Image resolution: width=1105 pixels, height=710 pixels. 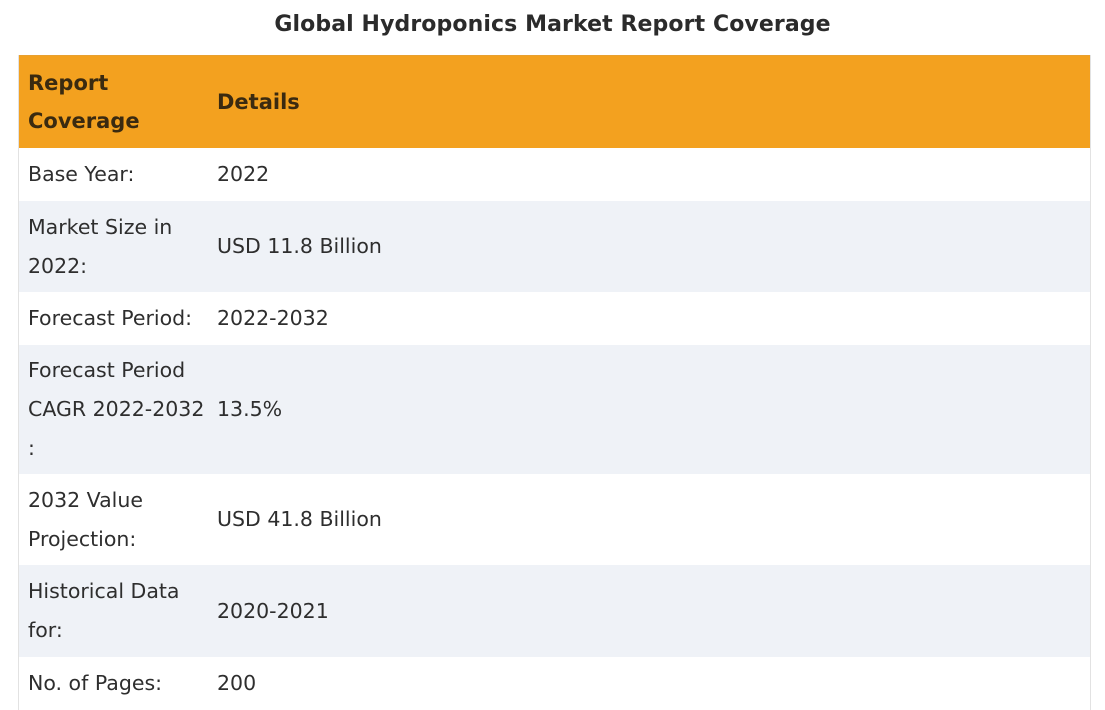 What do you see at coordinates (299, 519) in the screenshot?
I see `row-value: USD 41.8 Billion` at bounding box center [299, 519].